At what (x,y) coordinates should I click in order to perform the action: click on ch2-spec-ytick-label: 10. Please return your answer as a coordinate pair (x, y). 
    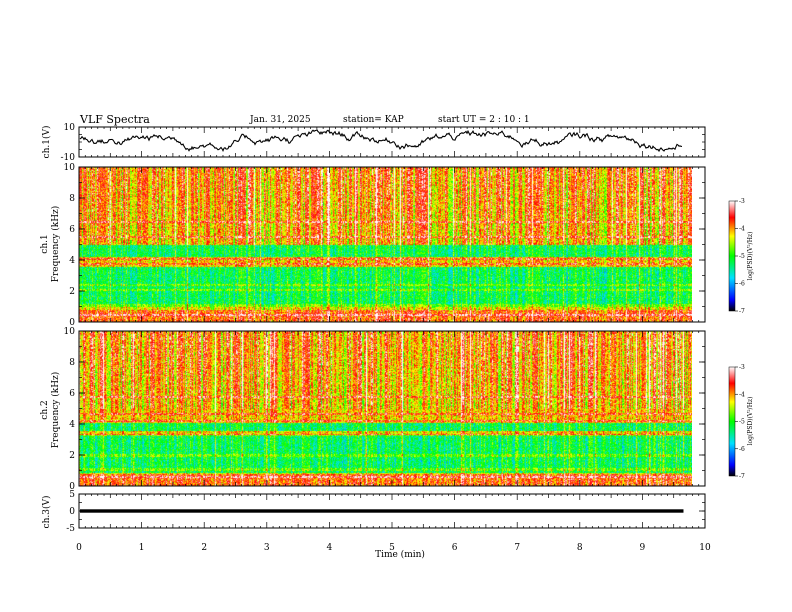
    Looking at the image, I should click on (70, 332).